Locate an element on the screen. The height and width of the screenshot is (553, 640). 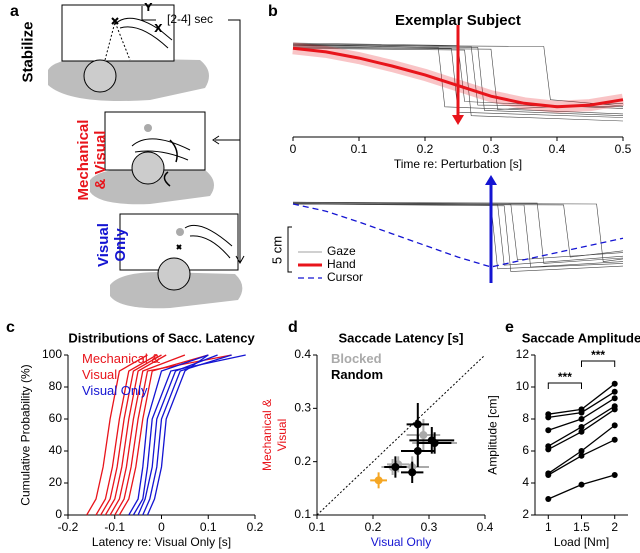
x-tick-label: 0 is located at coordinates (293, 149).